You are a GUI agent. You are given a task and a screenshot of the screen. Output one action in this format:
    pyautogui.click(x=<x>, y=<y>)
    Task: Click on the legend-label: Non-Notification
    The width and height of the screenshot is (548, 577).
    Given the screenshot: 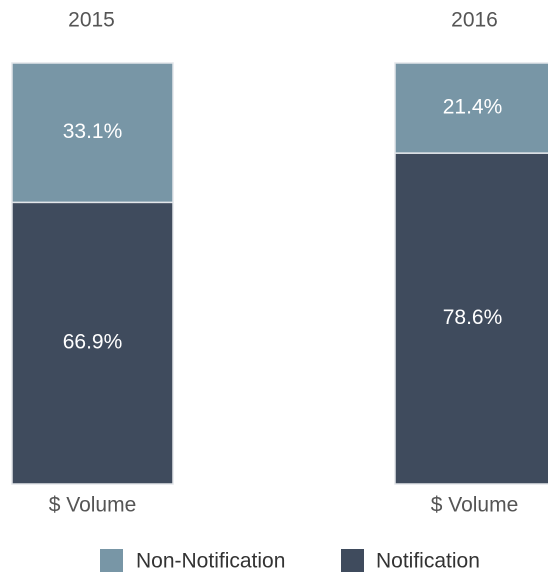 What is the action you would take?
    pyautogui.click(x=210, y=561)
    